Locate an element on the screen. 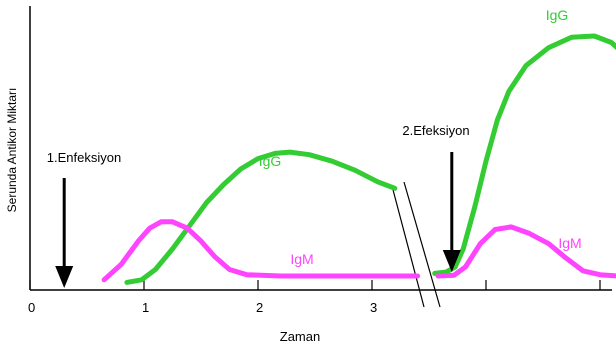  x-axis-label: Zaman is located at coordinates (300, 336).